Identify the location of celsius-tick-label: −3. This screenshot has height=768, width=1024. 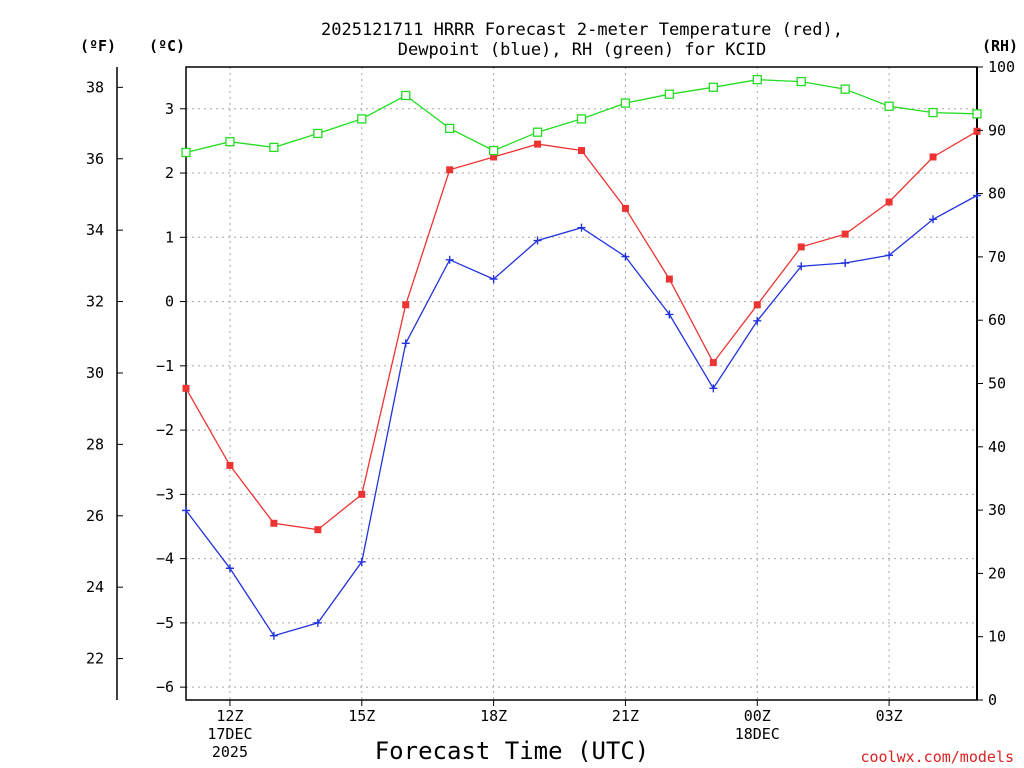
(165, 494).